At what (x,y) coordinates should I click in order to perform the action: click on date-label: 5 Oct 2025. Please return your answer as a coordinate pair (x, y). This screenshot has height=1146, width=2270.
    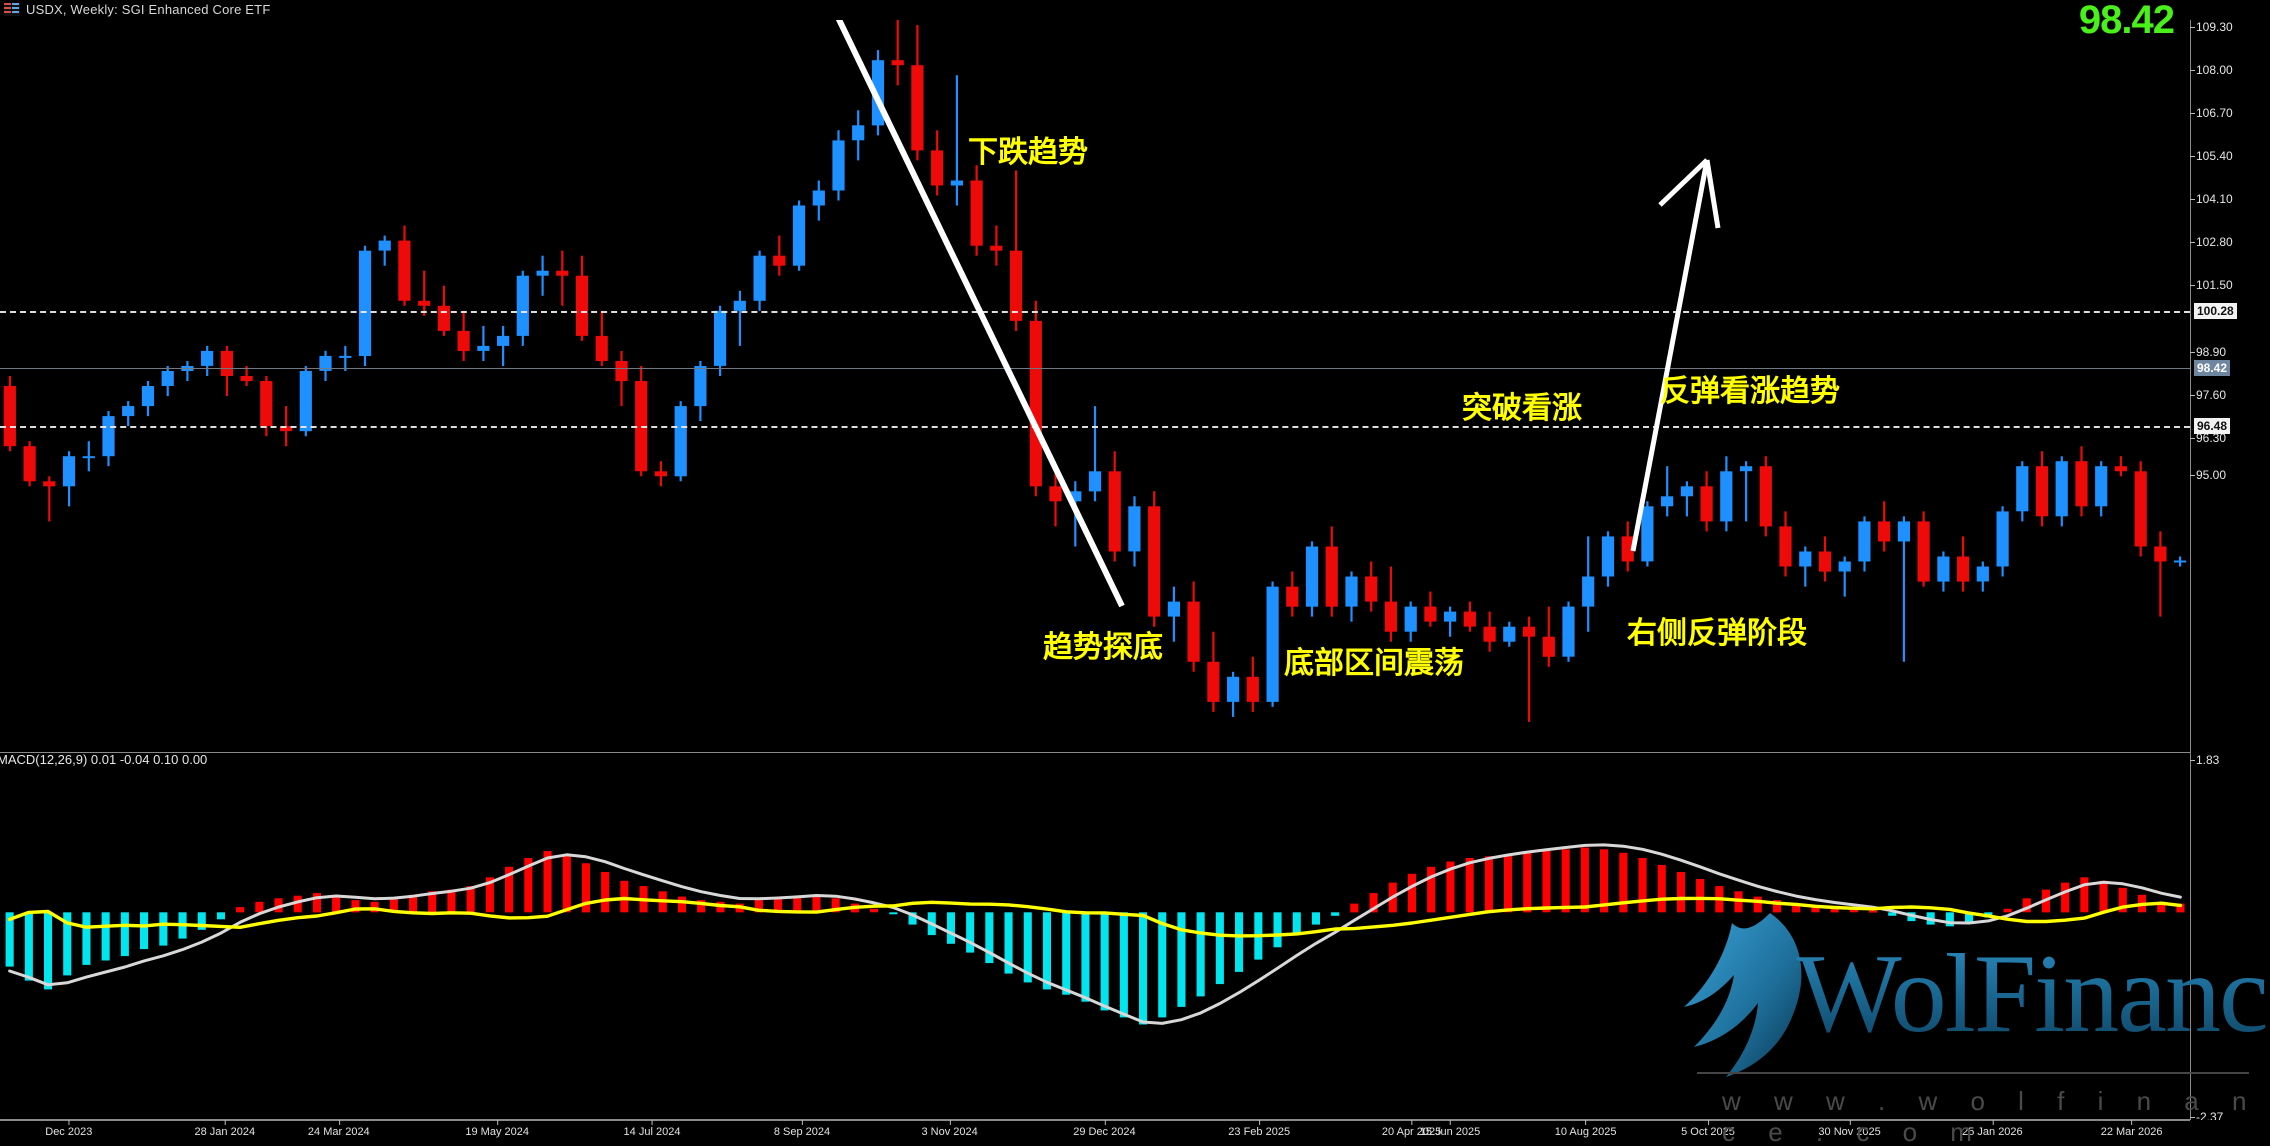
    Looking at the image, I should click on (1708, 1129).